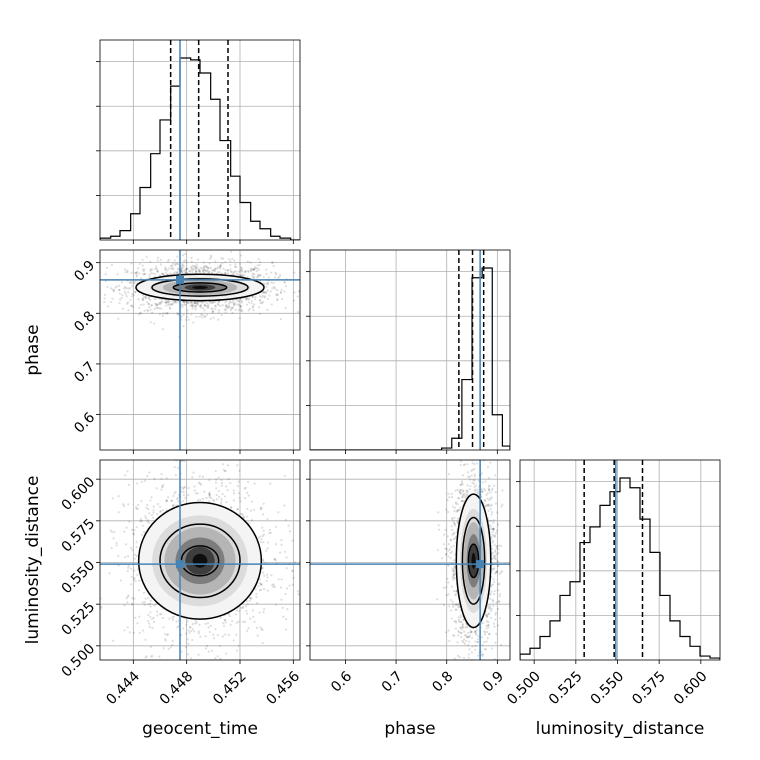  Describe the element at coordinates (200, 287) in the screenshot. I see `contour-line` at that location.